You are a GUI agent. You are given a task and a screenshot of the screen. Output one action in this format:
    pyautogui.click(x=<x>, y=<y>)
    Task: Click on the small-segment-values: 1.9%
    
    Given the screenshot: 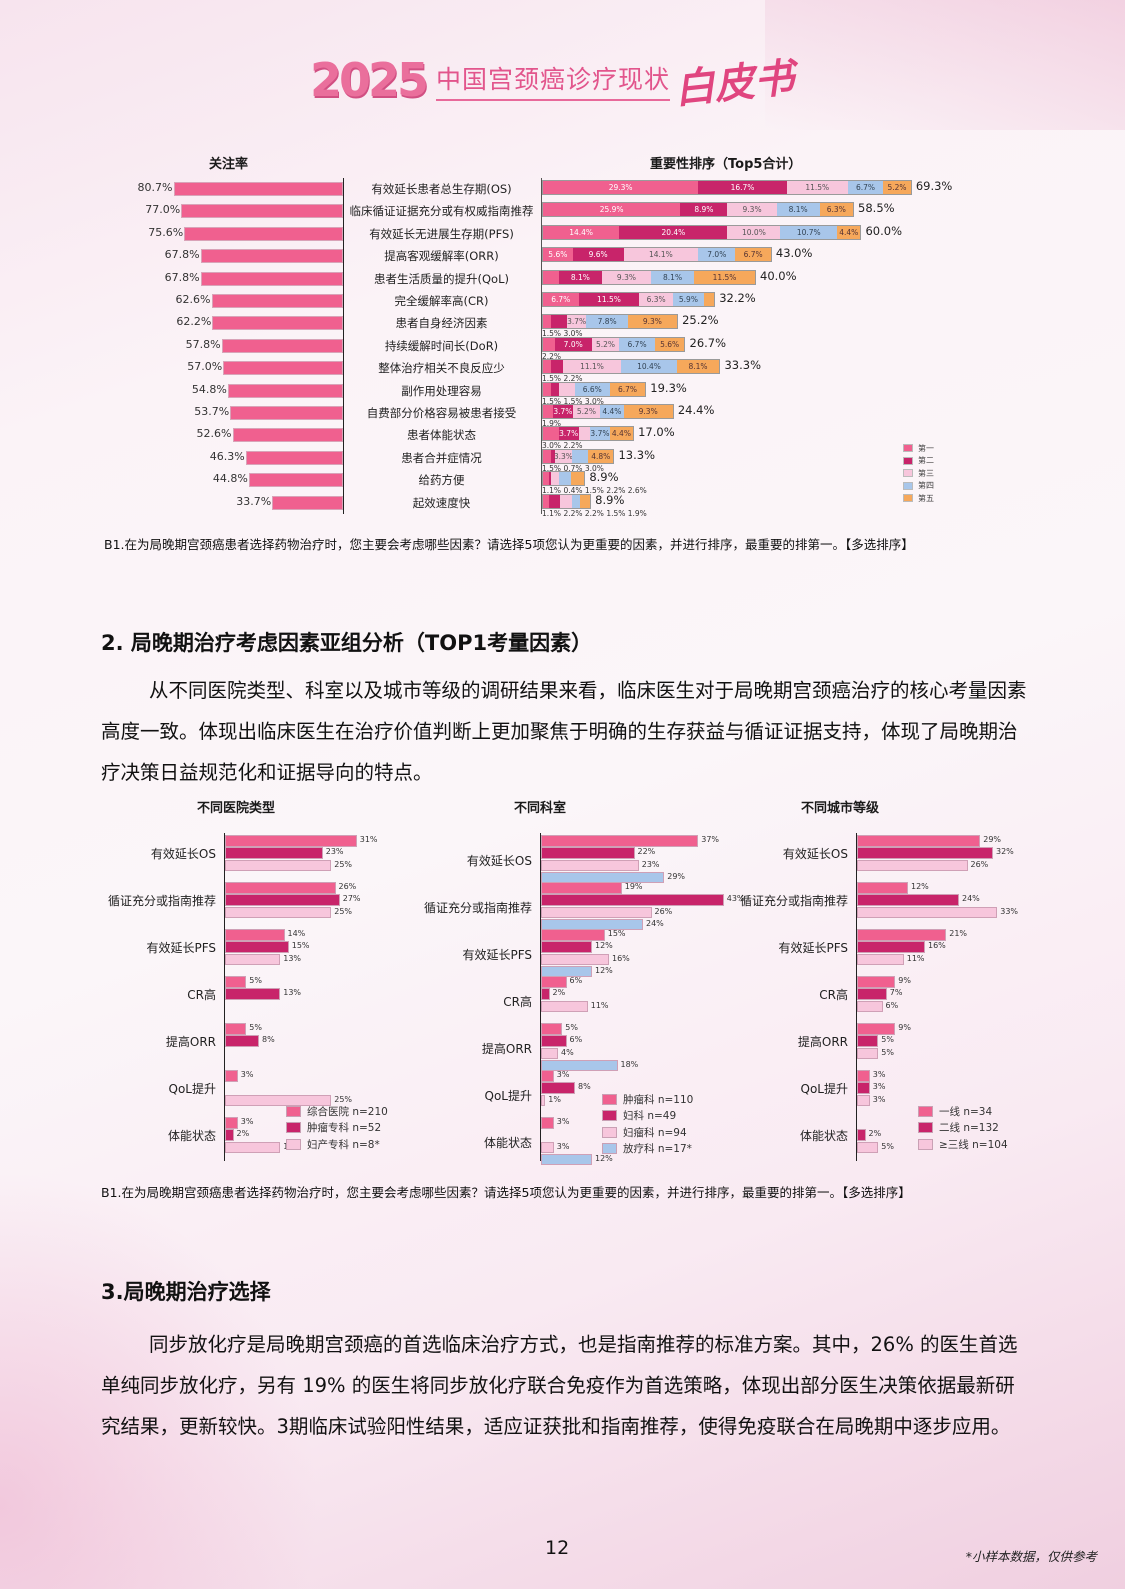 What is the action you would take?
    pyautogui.click(x=552, y=423)
    